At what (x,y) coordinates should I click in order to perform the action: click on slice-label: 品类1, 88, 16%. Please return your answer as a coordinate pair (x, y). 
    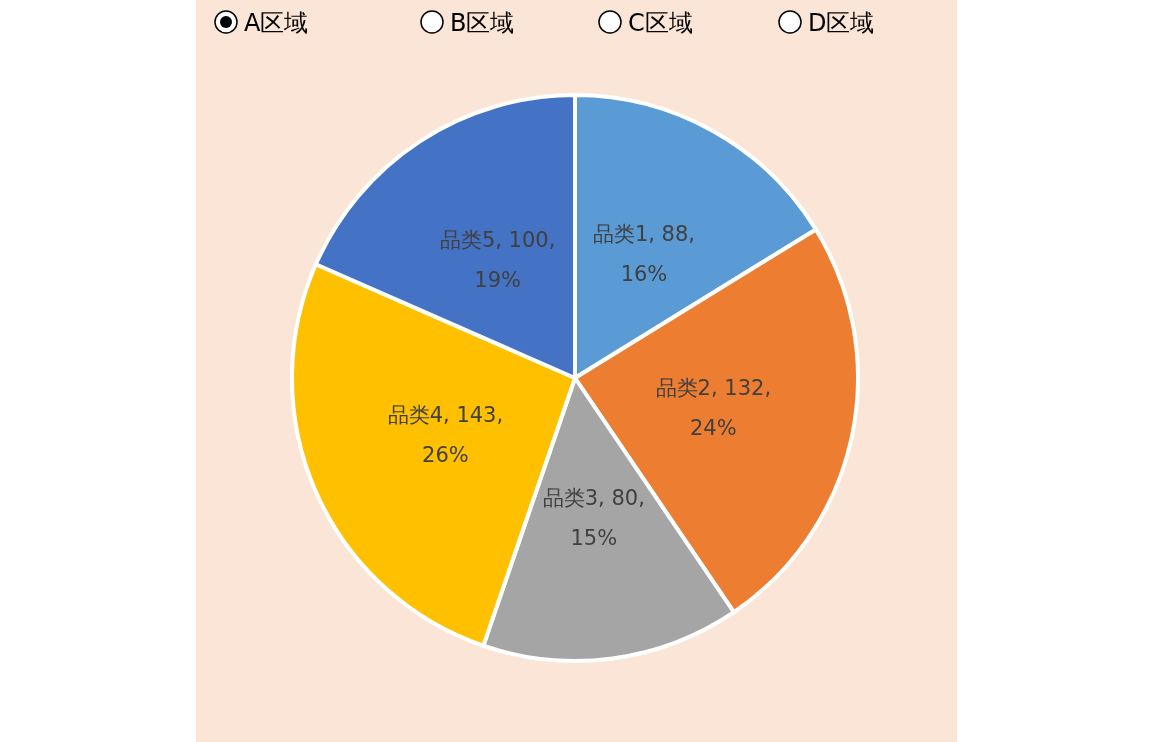
    Looking at the image, I should click on (644, 254).